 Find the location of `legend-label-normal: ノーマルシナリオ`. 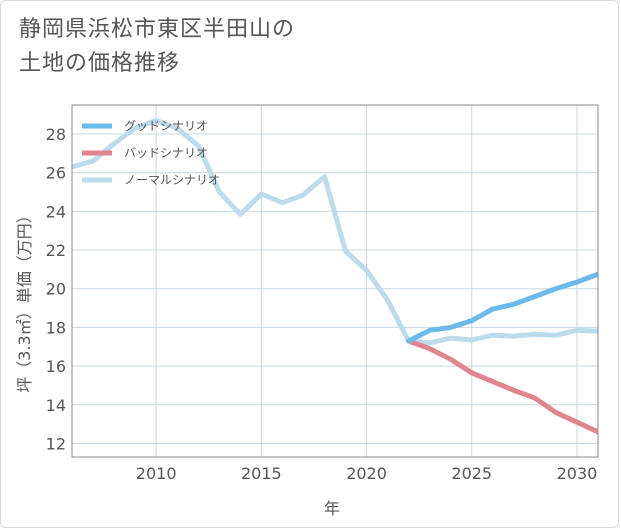

legend-label-normal: ノーマルシナリオ is located at coordinates (172, 180).